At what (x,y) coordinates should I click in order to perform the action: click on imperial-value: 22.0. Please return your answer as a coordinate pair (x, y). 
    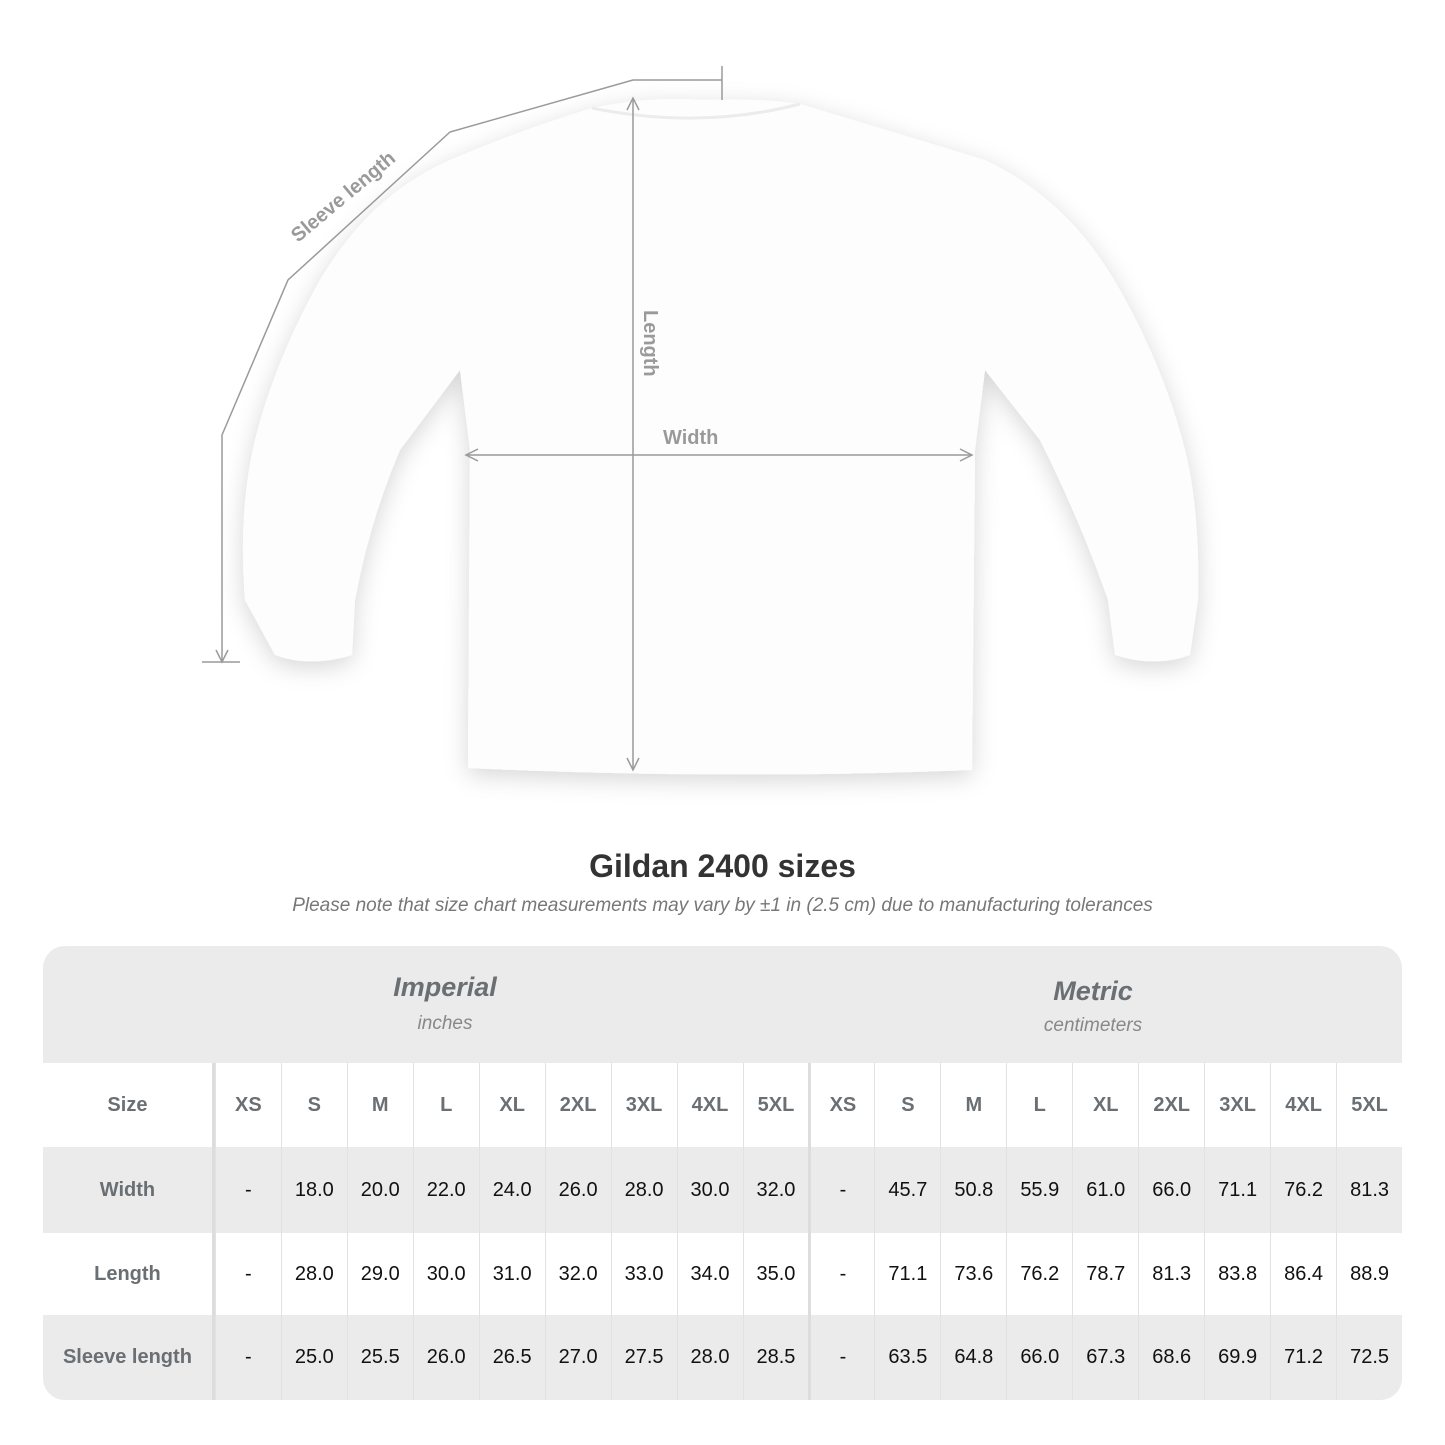
    Looking at the image, I should click on (445, 1190).